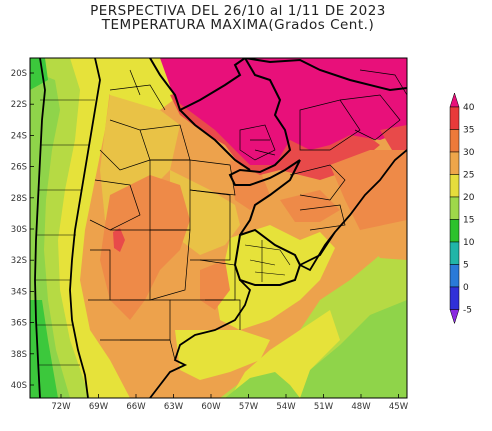 The image size is (492, 431). Describe the element at coordinates (469, 153) in the screenshot. I see `colorbar-label: 30` at that location.